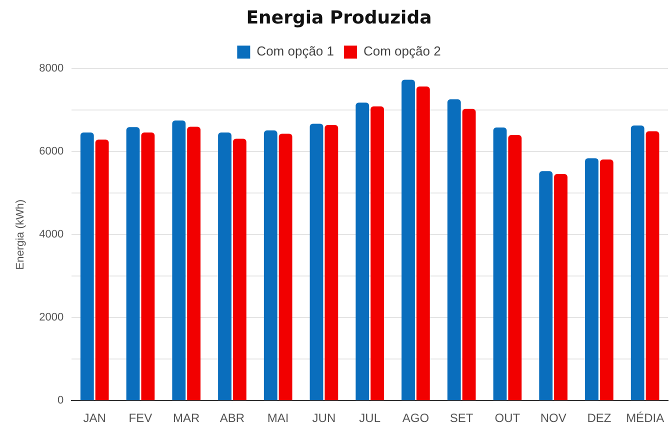 This screenshot has width=672, height=431. What do you see at coordinates (140, 418) in the screenshot?
I see `x-tick-label: FEV` at bounding box center [140, 418].